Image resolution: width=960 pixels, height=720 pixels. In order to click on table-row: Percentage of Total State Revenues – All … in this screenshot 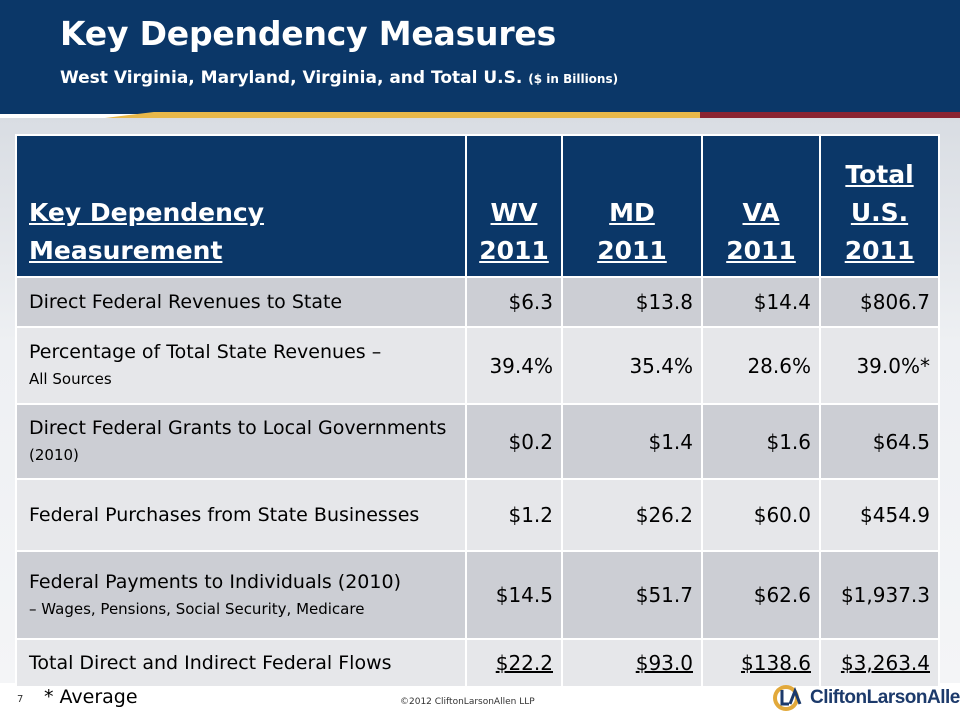, I will do `click(477, 365)`.